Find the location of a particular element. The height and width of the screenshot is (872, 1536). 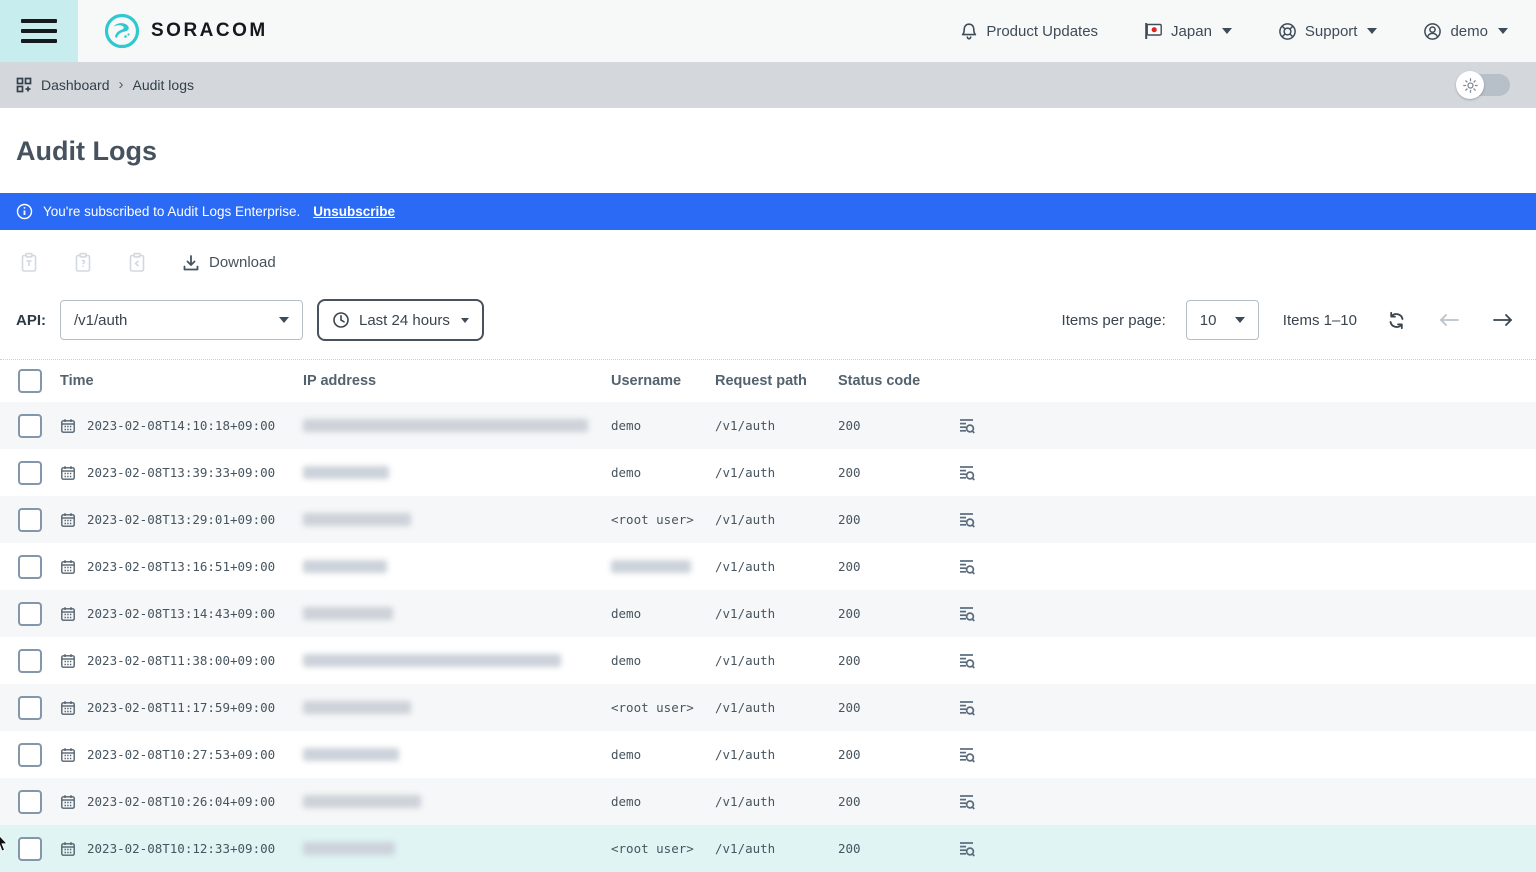

log-time: 2023-02-08T13:29:01+09:00 is located at coordinates (181, 519).